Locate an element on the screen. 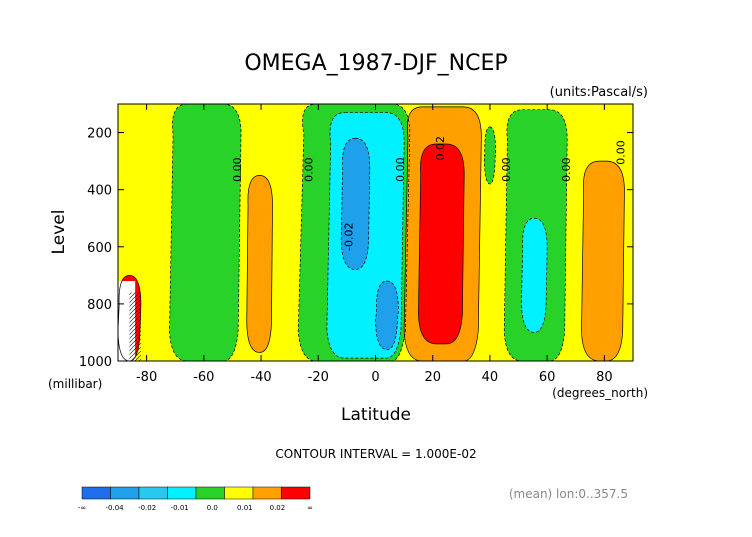  y-units-label: (millibar) is located at coordinates (75, 384).